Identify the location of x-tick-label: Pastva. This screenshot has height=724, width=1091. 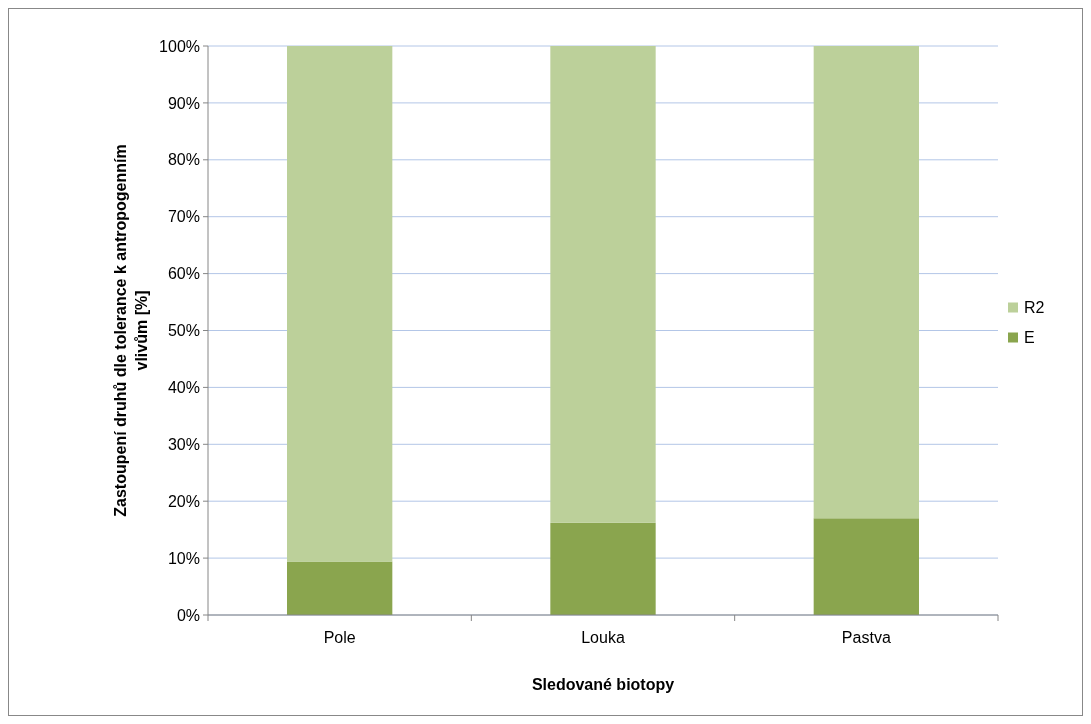
(866, 637).